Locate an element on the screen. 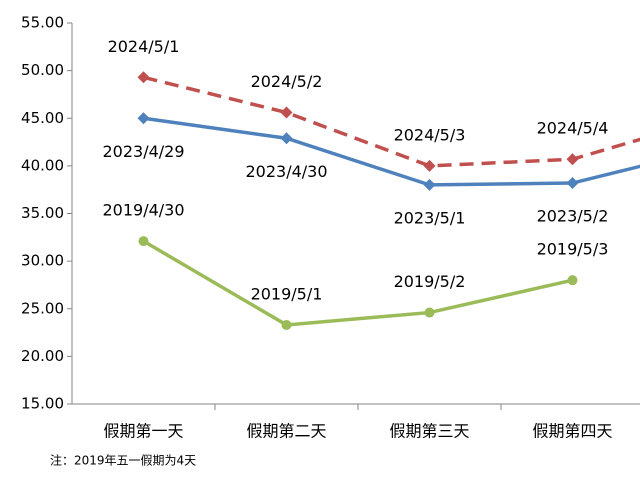 The image size is (640, 480). point-annotation: 2019/5/1 is located at coordinates (287, 293).